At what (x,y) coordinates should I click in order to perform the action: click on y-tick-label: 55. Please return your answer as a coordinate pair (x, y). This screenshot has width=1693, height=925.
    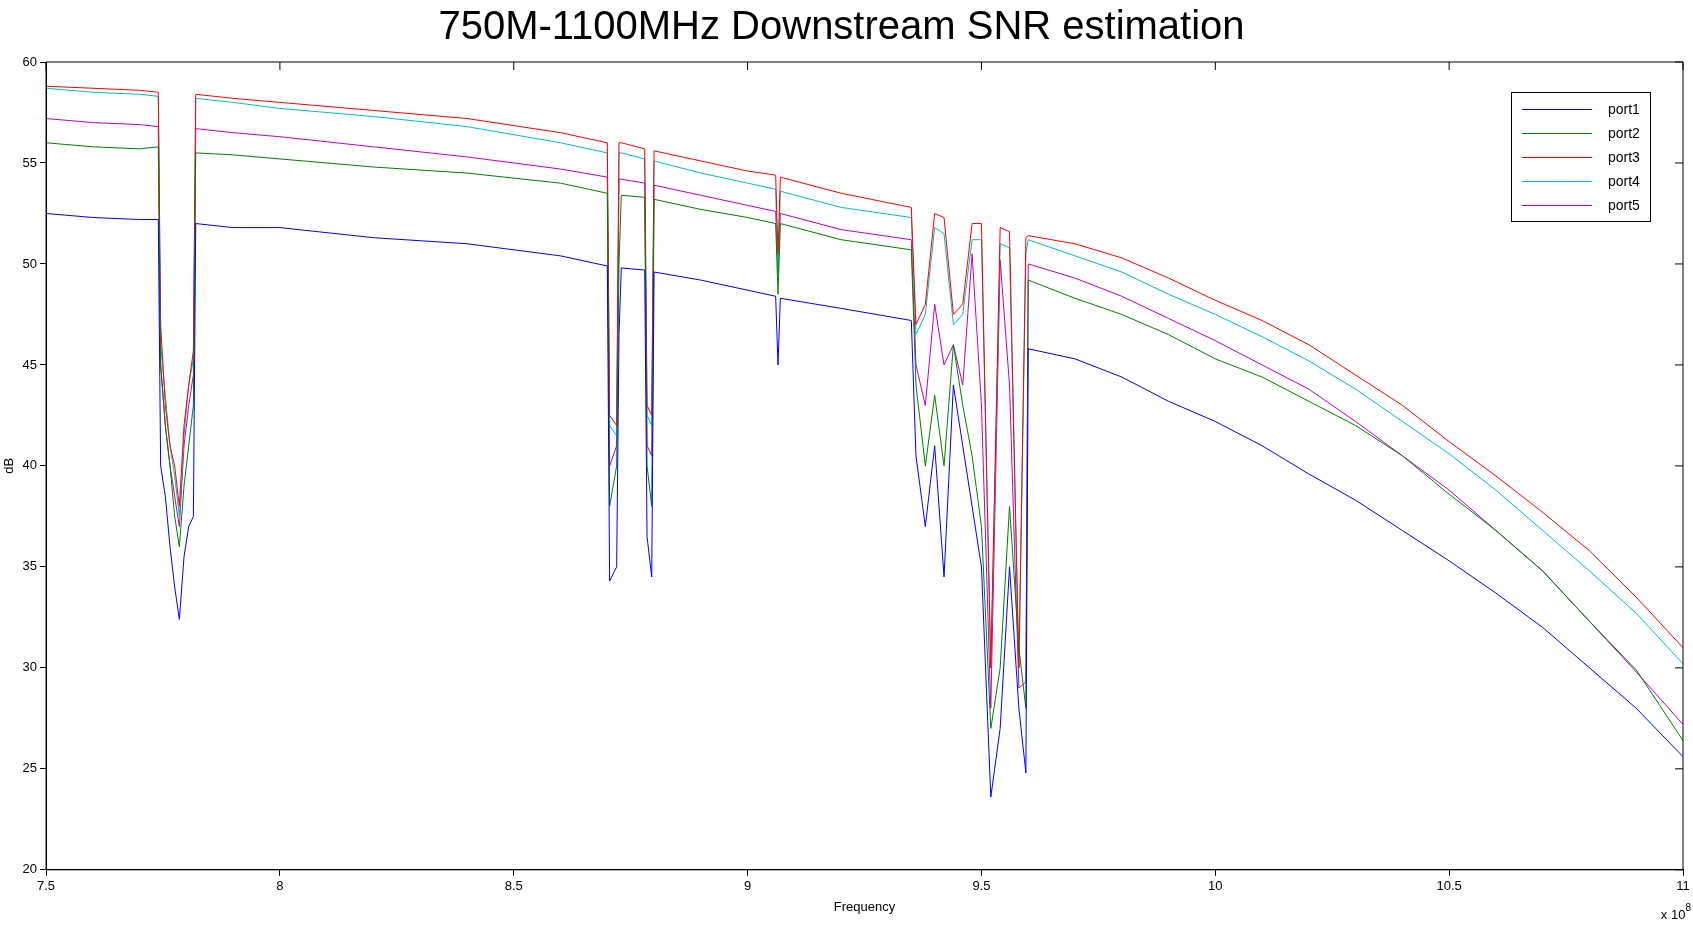
    Looking at the image, I should click on (30, 162).